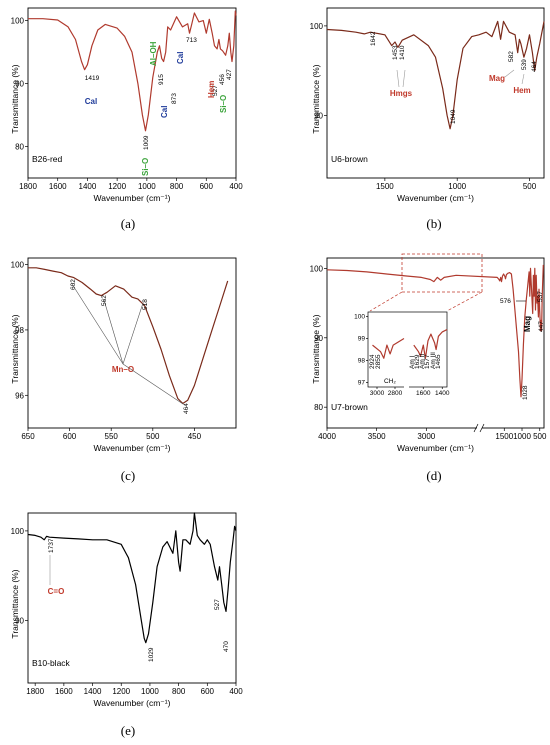  Describe the element at coordinates (19, 395) in the screenshot. I see `y-tick-label: 96` at that location.